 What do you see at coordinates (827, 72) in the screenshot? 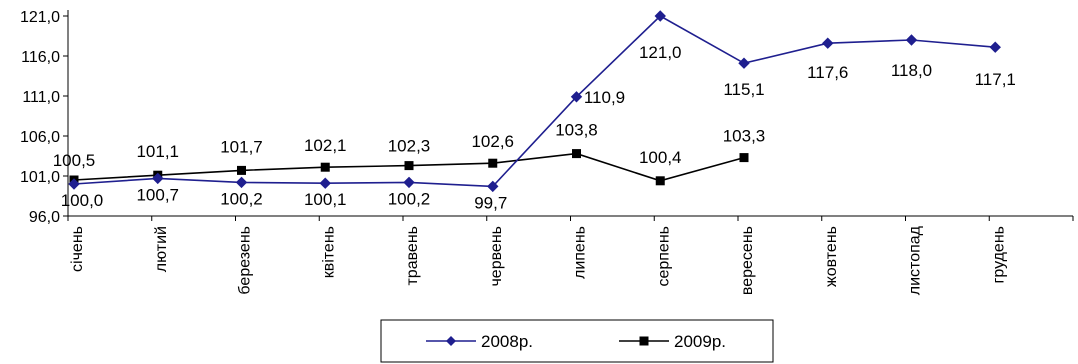
I see `series-2008-data-label: 117,6` at bounding box center [827, 72].